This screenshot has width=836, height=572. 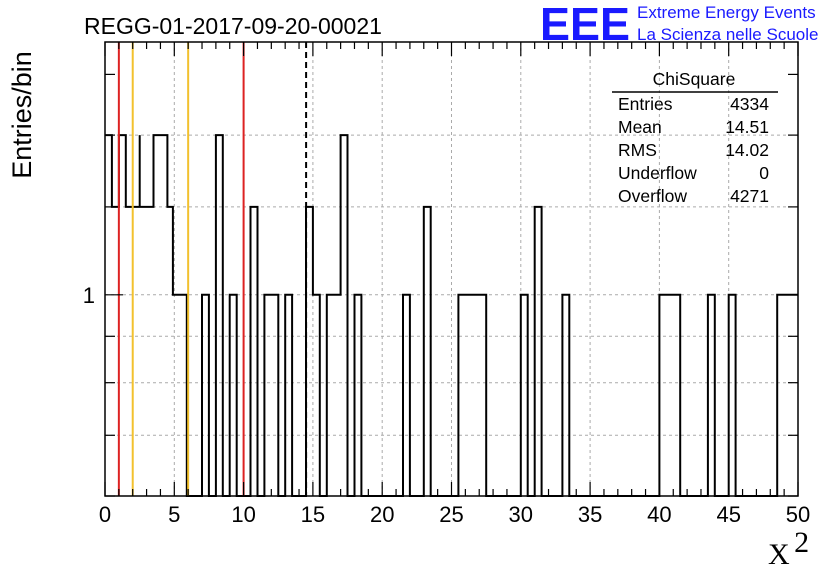 What do you see at coordinates (747, 150) in the screenshot?
I see `stats-value: 14.02` at bounding box center [747, 150].